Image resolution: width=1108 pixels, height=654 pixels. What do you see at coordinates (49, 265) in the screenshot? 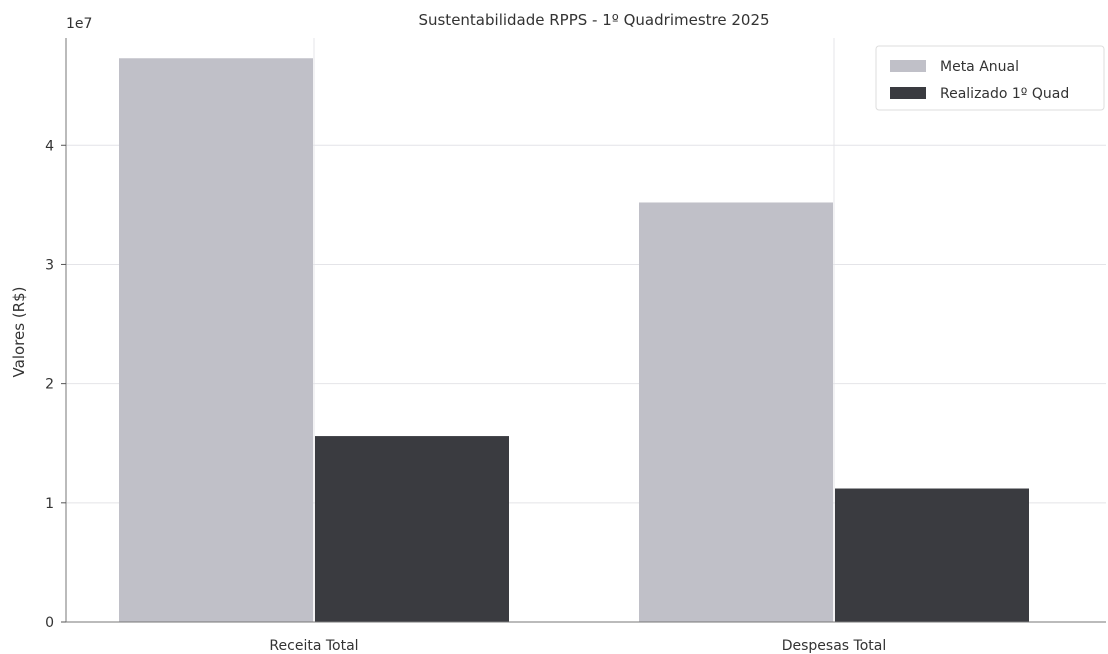
I see `y-tick-label: 3` at bounding box center [49, 265].